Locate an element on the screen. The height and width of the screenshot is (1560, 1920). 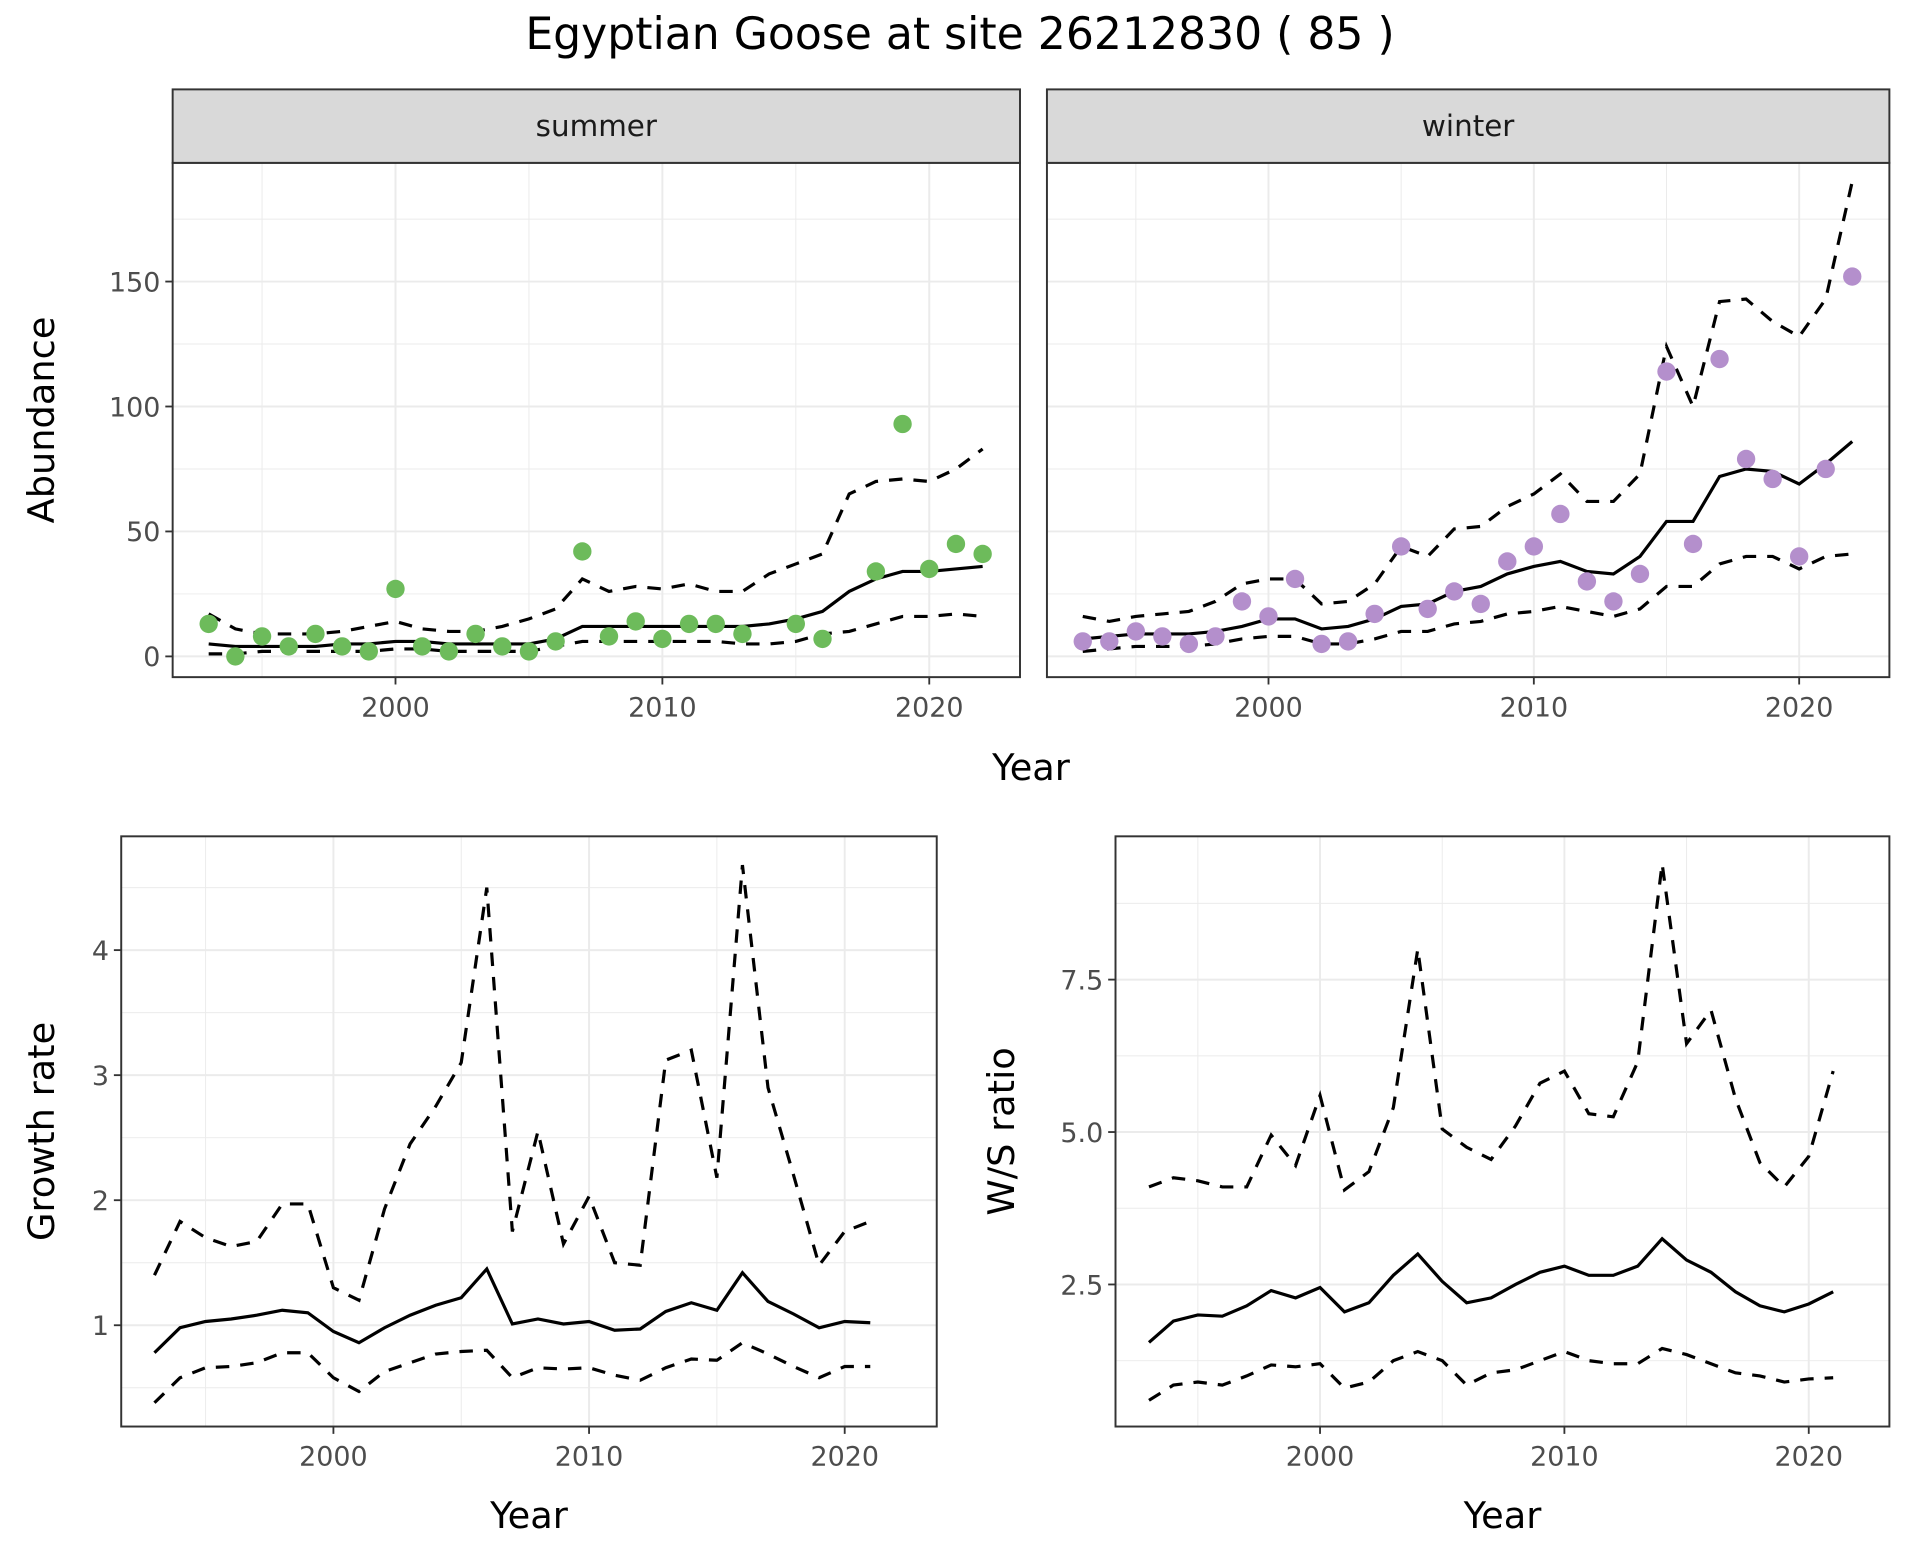
y-axis-title: Abundance is located at coordinates (41, 420).